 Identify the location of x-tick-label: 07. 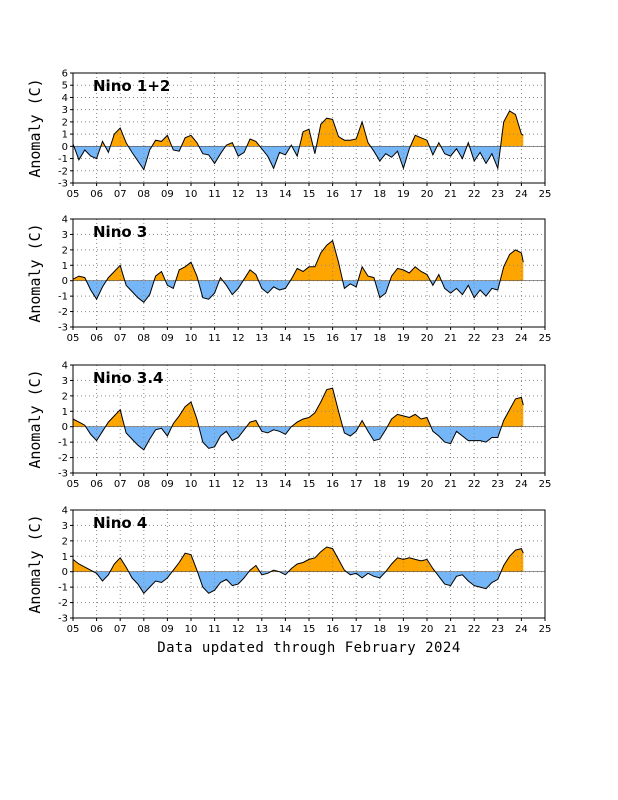
(120, 629).